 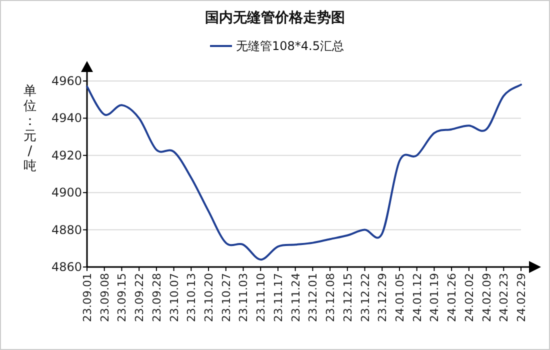 I want to click on x-tick-label: 23.09.08, so click(x=105, y=297).